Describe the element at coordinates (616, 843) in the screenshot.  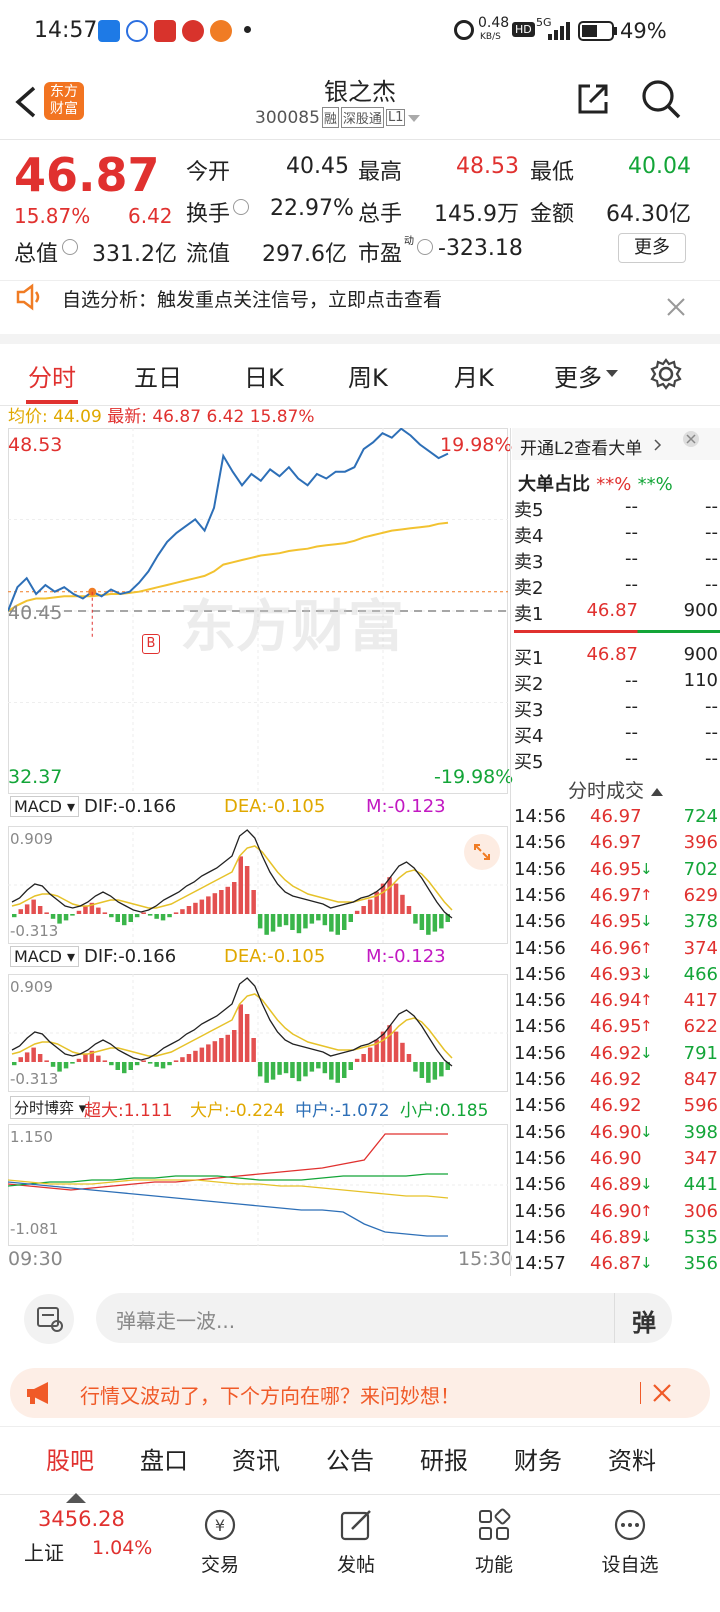
I see `trade-price: 46.97` at that location.